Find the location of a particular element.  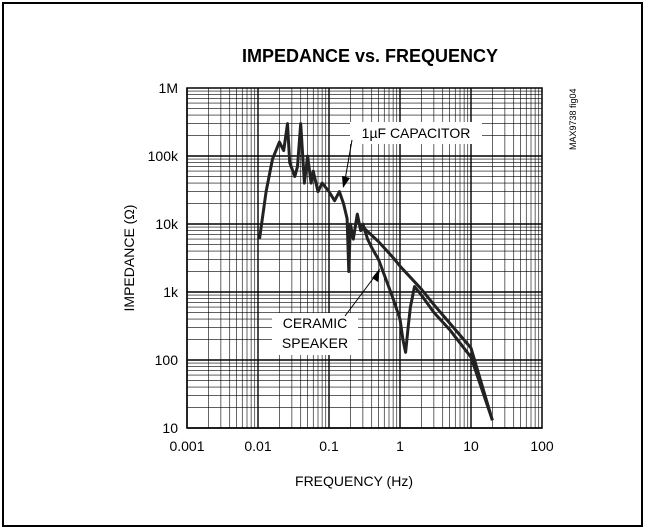

y-tick-label: 1k is located at coordinates (171, 292).